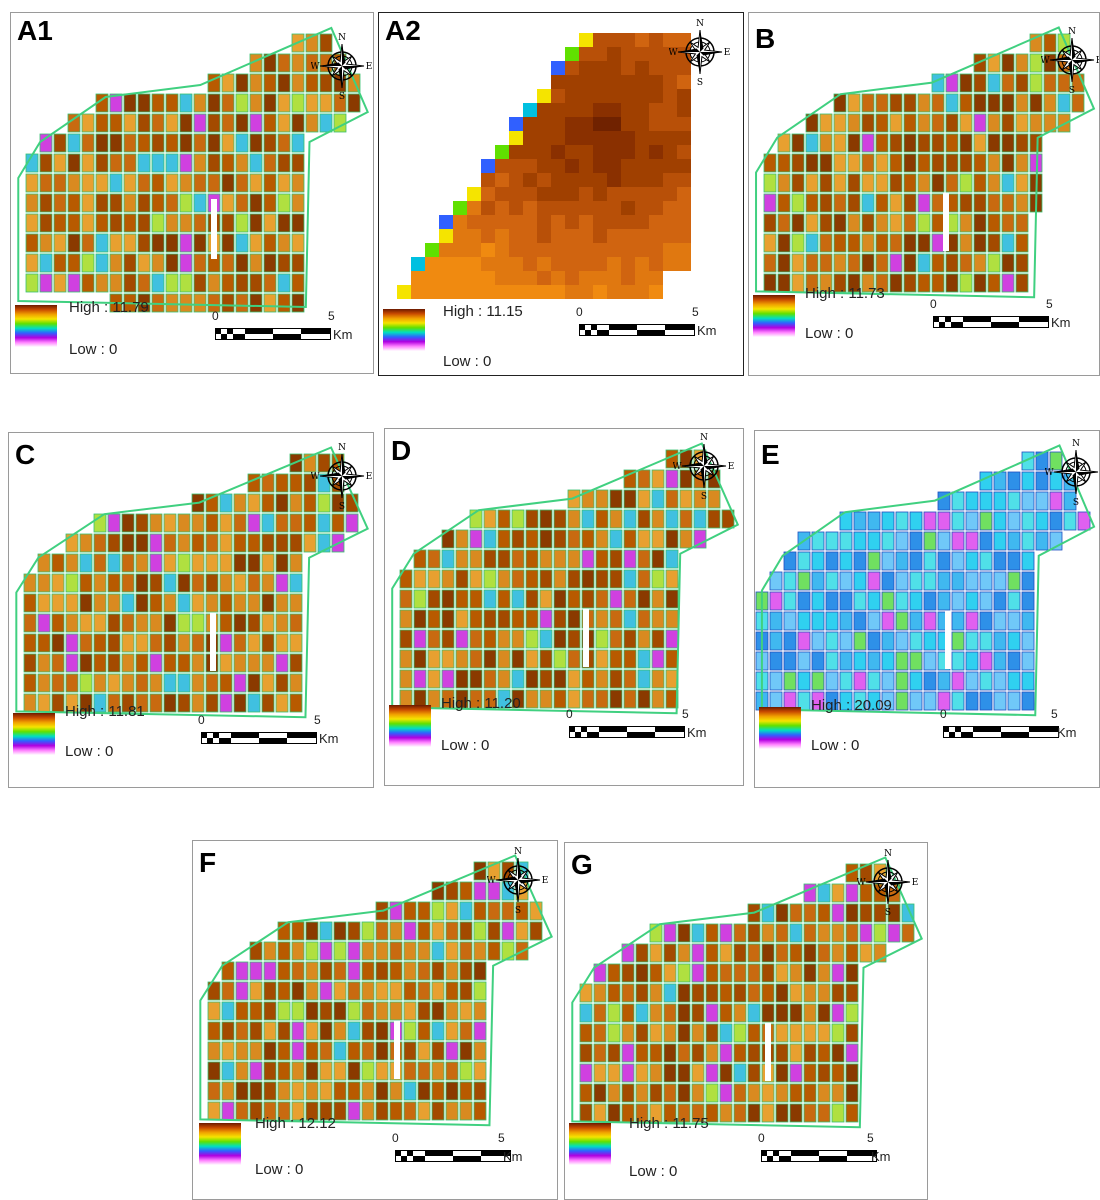 The height and width of the screenshot is (1200, 1100). What do you see at coordinates (845, 293) in the screenshot?
I see `legend-high: High : 11.73` at bounding box center [845, 293].